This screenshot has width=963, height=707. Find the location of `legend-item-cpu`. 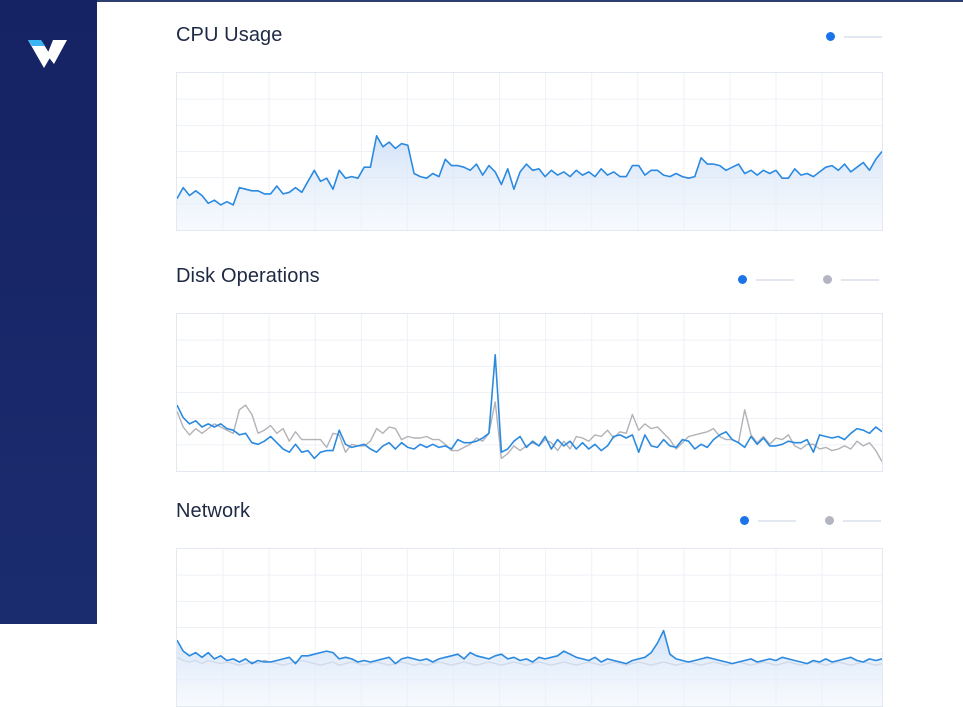

legend-item-cpu is located at coordinates (854, 36).